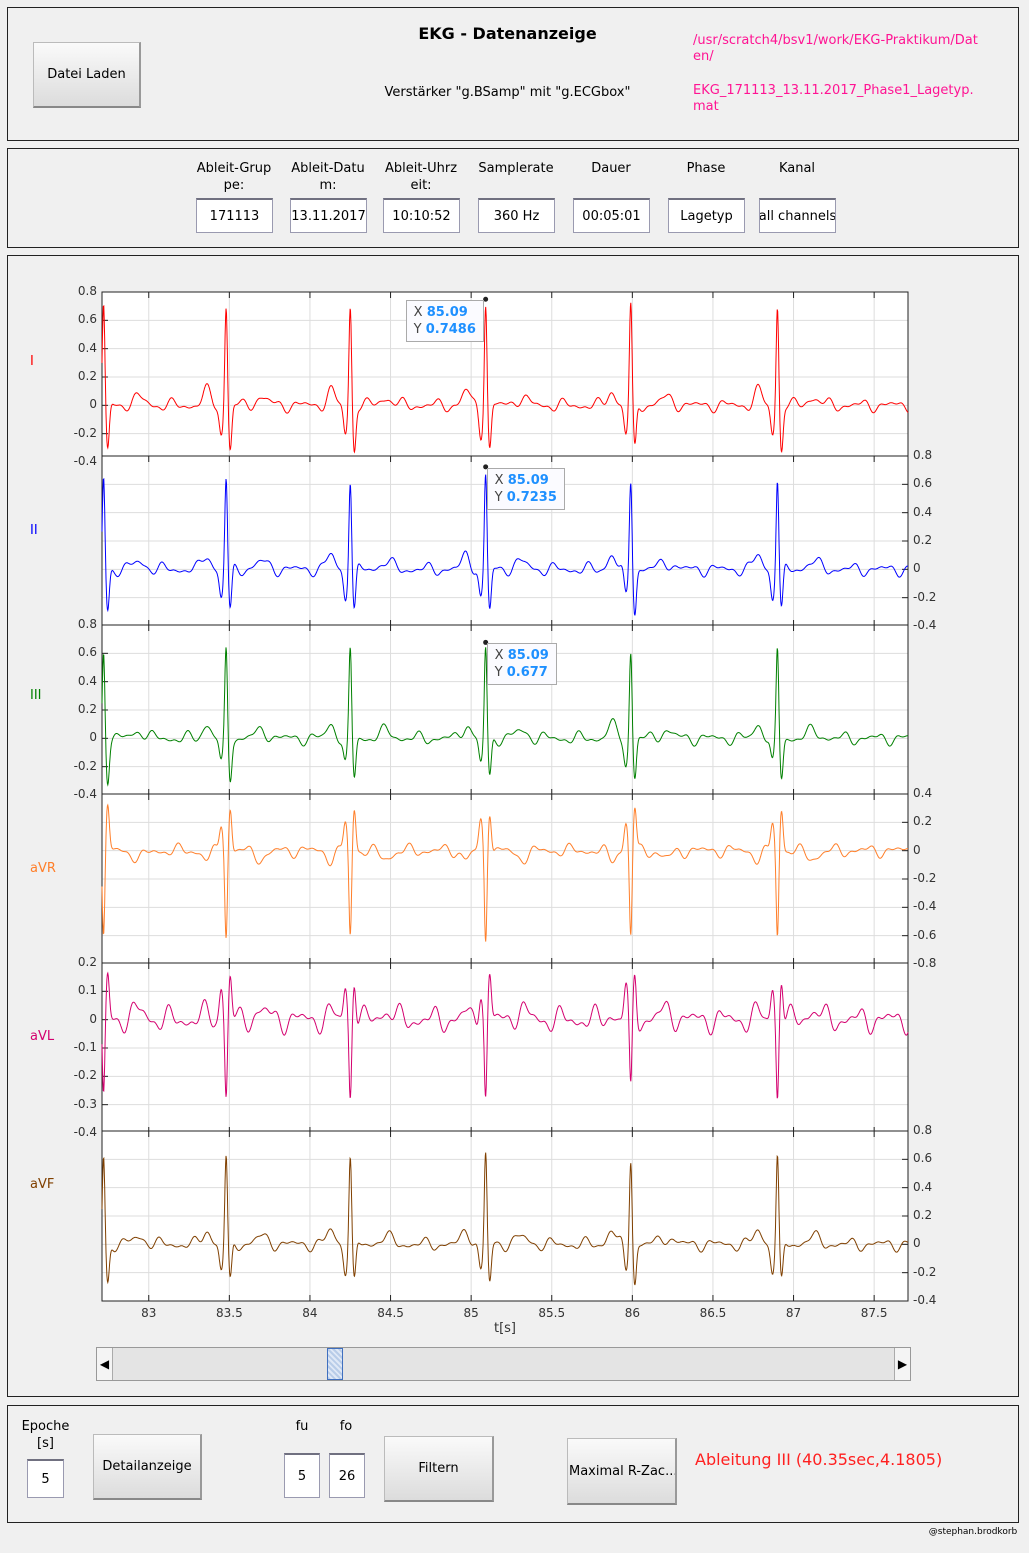 The width and height of the screenshot is (1029, 1553). What do you see at coordinates (229, 1313) in the screenshot?
I see `x-tick-label: 83.5` at bounding box center [229, 1313].